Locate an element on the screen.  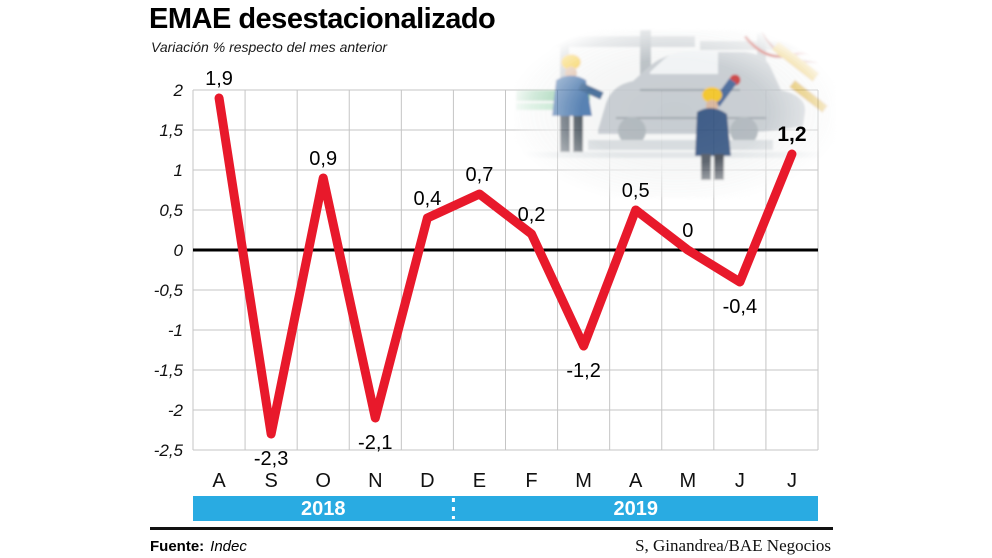
credit-text: S, Ginandrea/BAE Negocios is located at coordinates (733, 545).